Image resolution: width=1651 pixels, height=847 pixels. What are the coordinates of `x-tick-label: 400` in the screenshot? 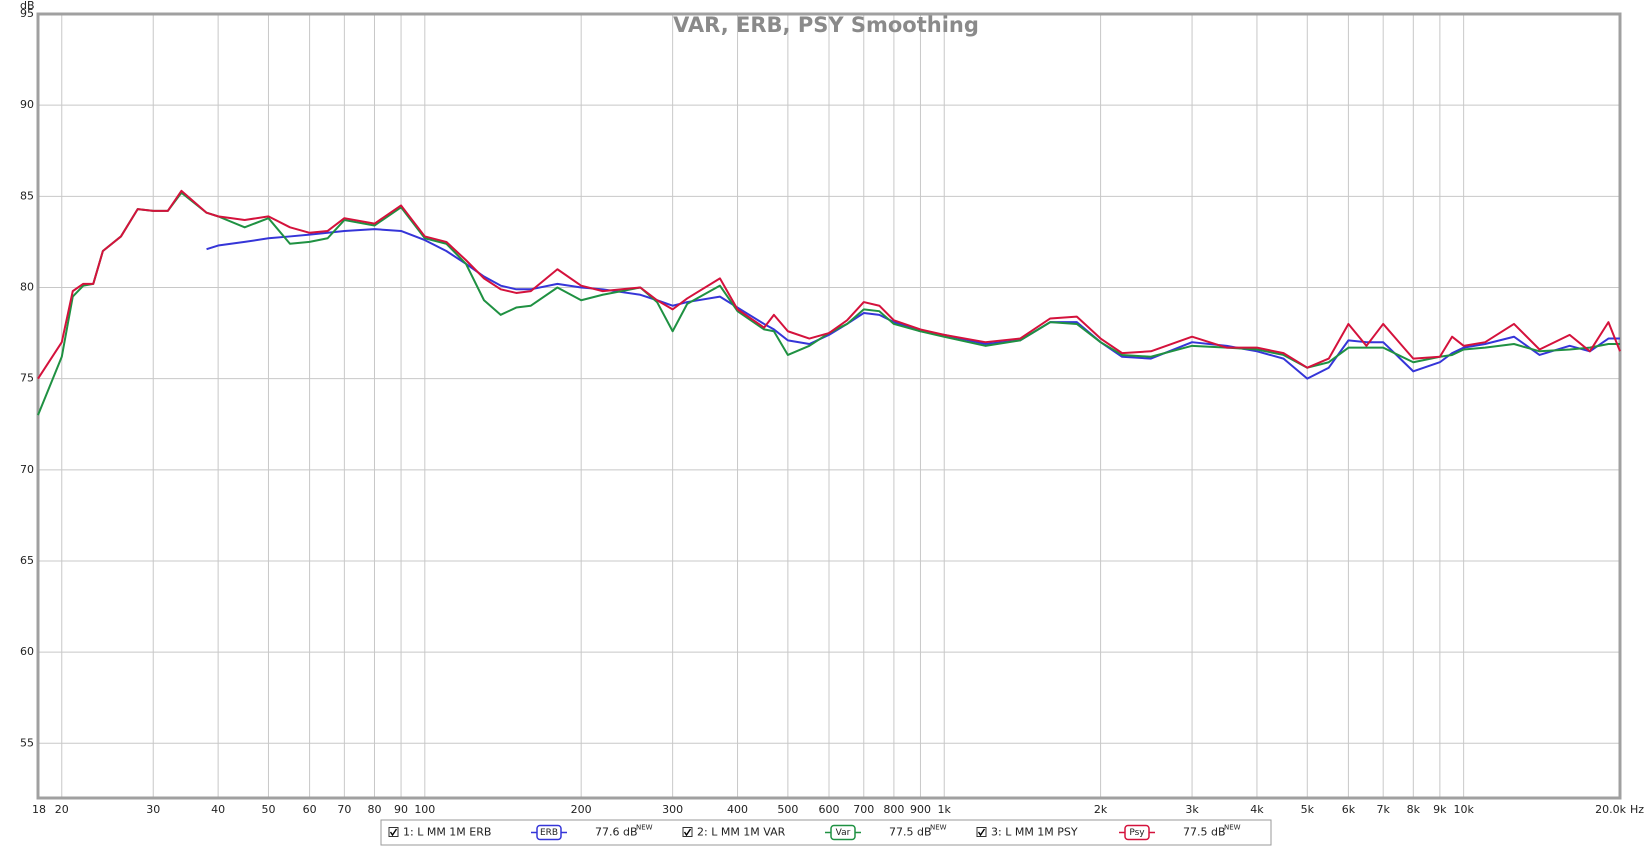 It's located at (737, 809).